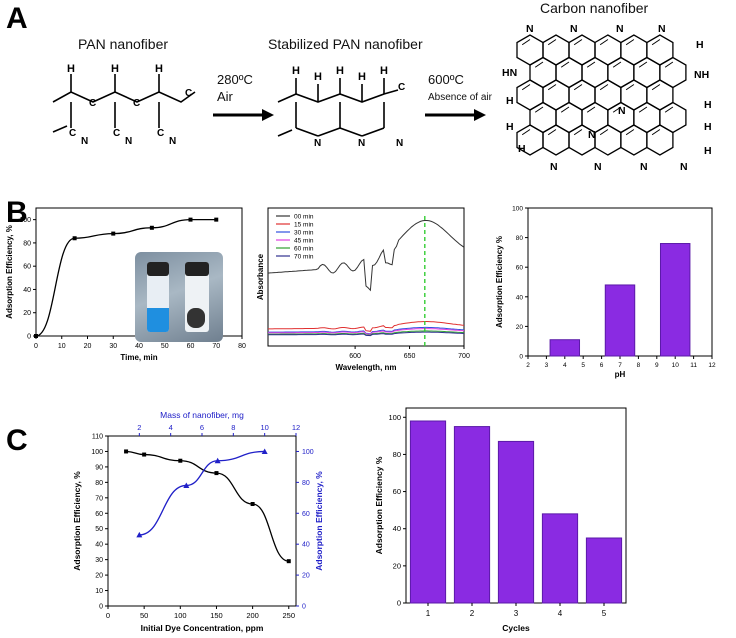 The width and height of the screenshot is (736, 638). I want to click on c1-x-tick-label: 150, so click(216, 615).